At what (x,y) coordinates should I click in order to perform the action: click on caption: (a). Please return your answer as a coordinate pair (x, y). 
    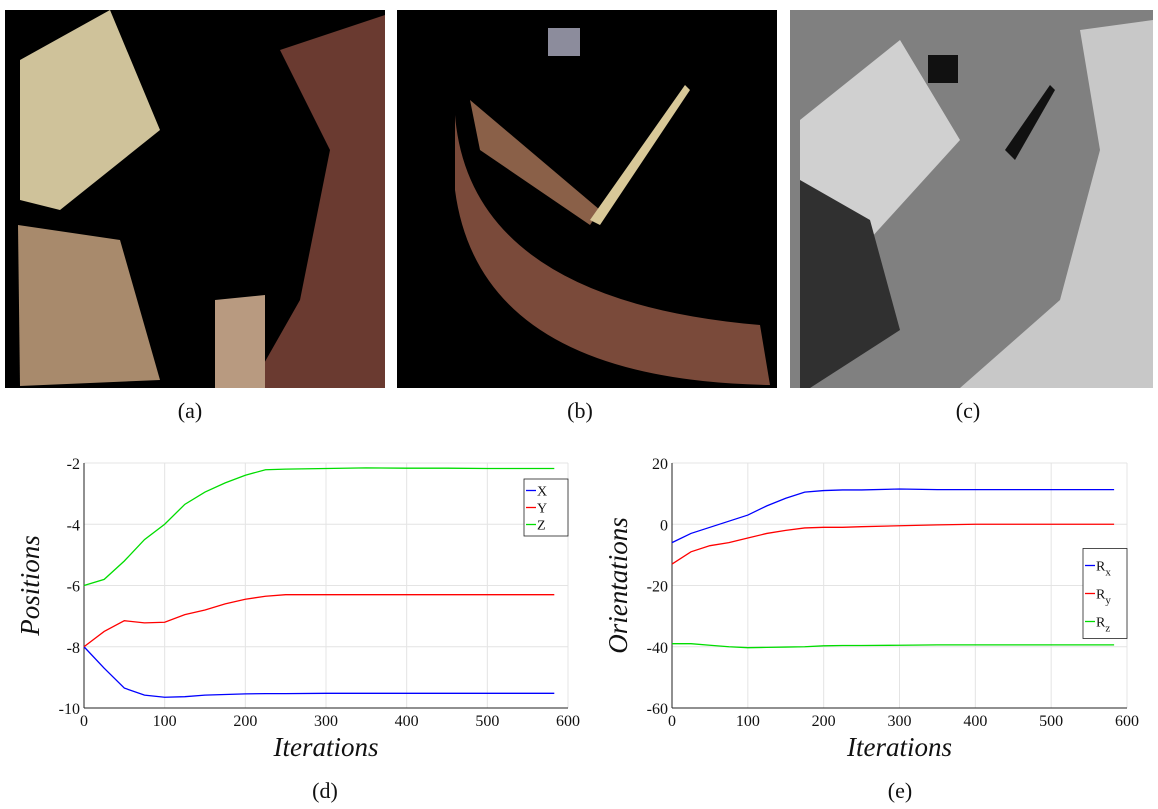
    Looking at the image, I should click on (190, 410).